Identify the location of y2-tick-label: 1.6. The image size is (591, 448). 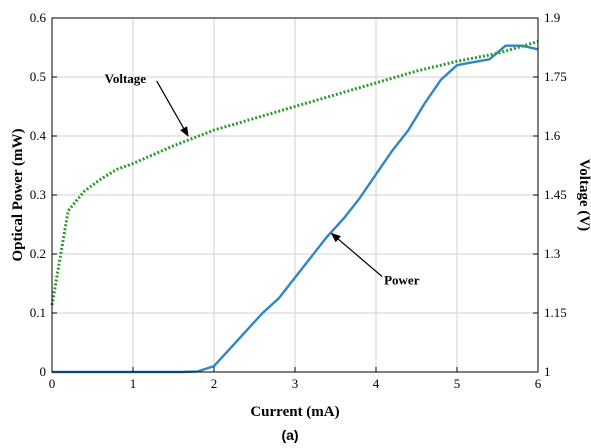
(552, 135).